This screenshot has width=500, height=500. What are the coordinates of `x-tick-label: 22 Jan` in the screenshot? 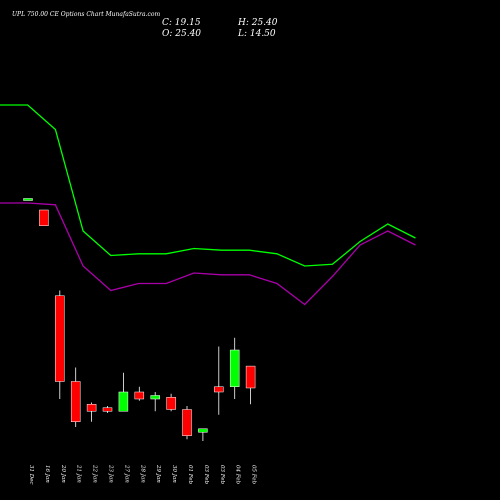 It's located at (95, 473).